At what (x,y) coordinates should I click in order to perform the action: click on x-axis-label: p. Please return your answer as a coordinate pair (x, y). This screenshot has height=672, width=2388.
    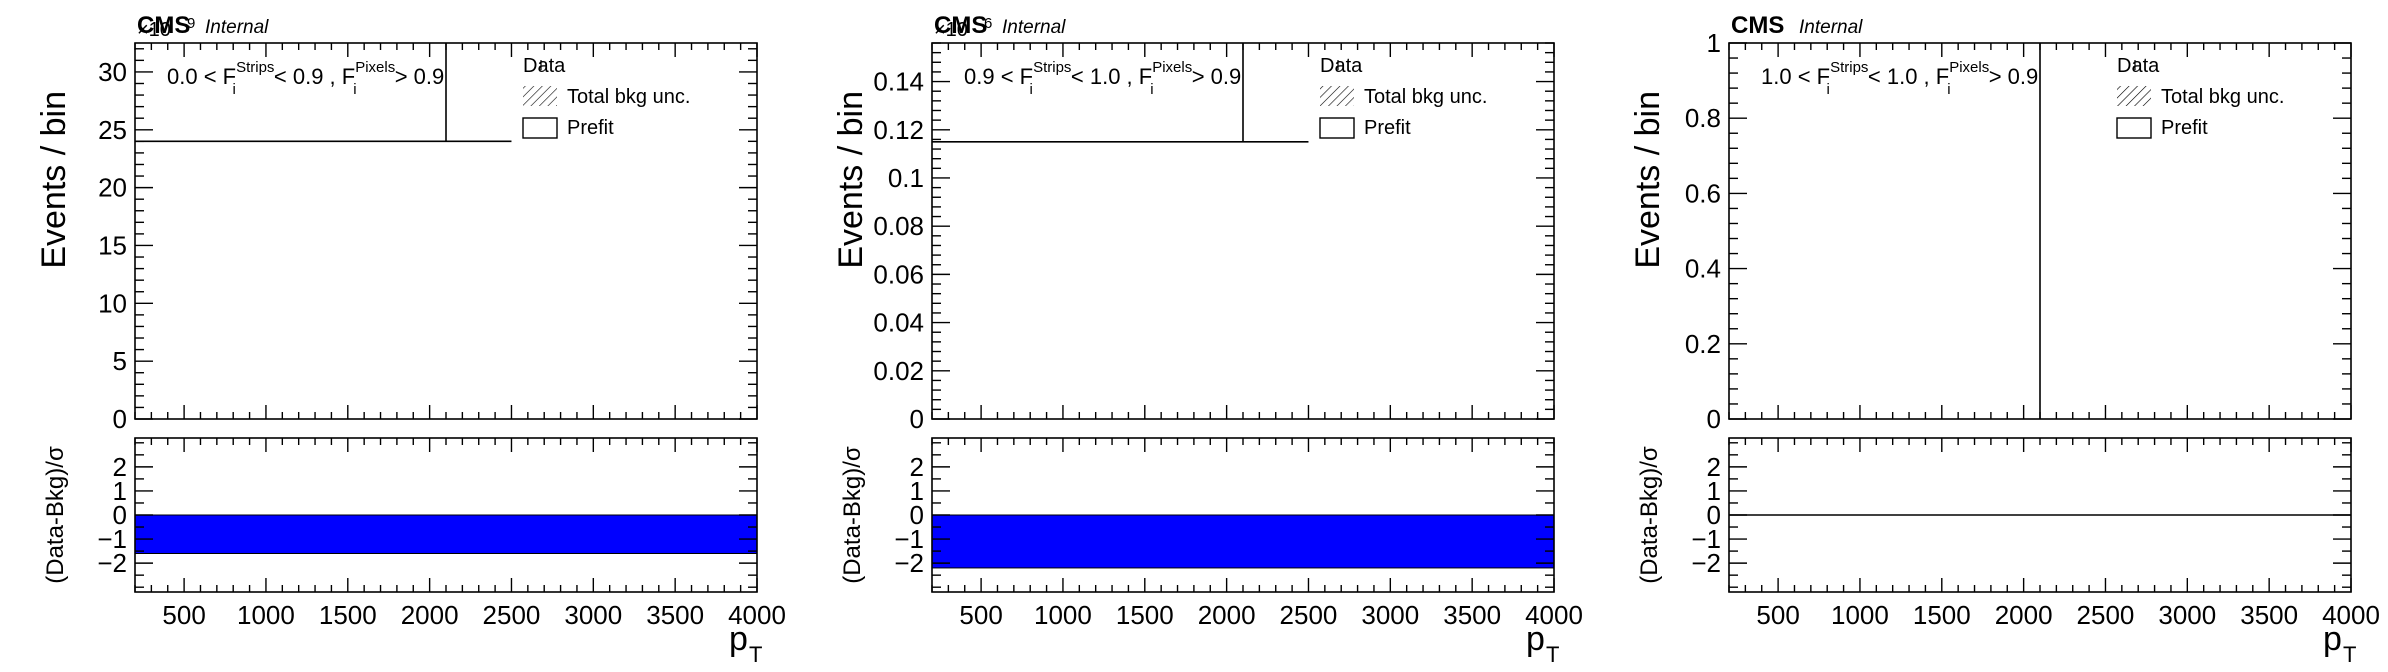
    Looking at the image, I should click on (1535, 639).